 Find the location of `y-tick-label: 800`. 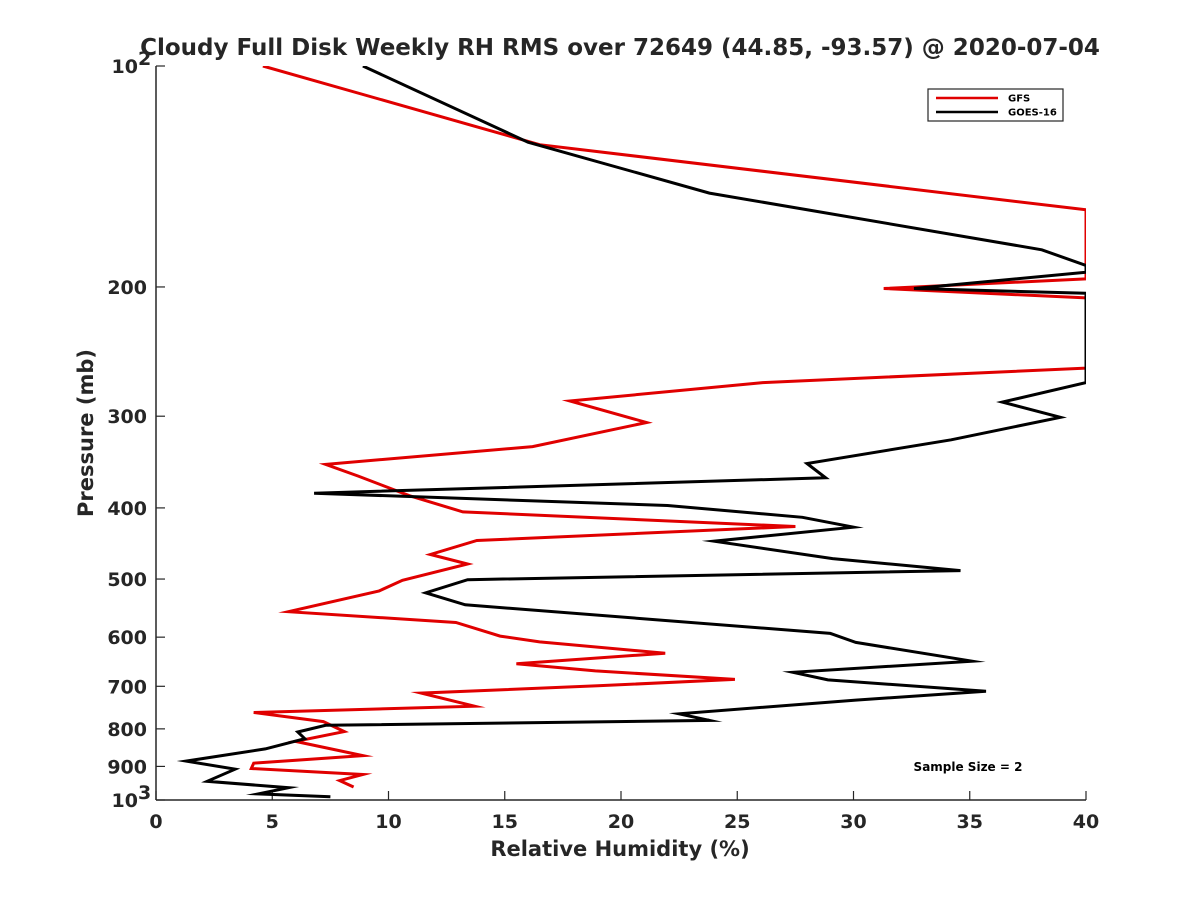

y-tick-label: 800 is located at coordinates (127, 730).